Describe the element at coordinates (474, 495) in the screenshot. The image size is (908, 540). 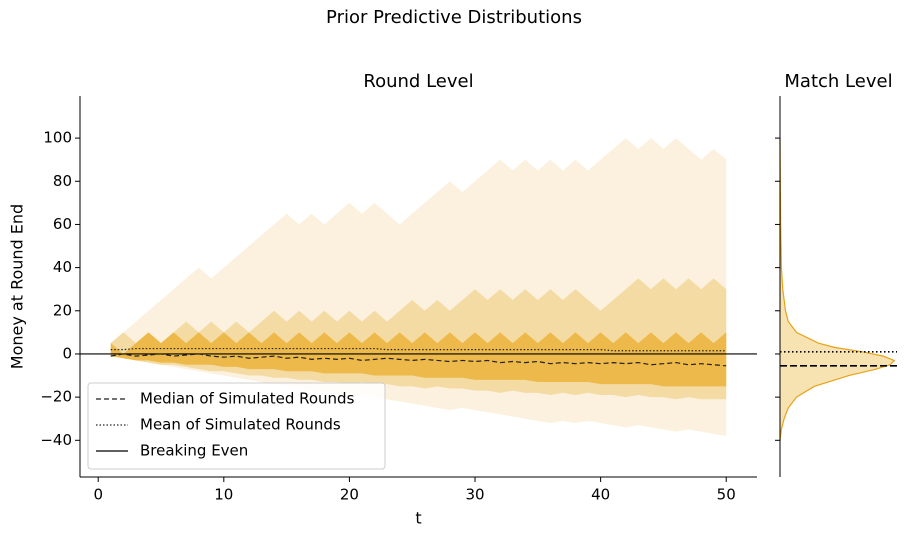
I see `x-tick-label: 30` at that location.